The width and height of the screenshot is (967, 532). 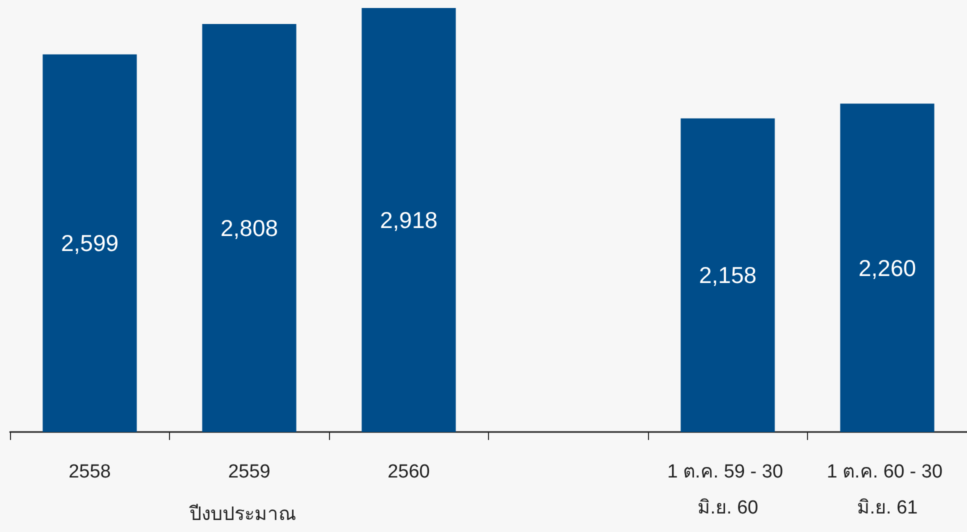 What do you see at coordinates (887, 490) in the screenshot?
I see `x-tick-label: 1 ต.ค. 60 - 30 มิ.ย. 61` at bounding box center [887, 490].